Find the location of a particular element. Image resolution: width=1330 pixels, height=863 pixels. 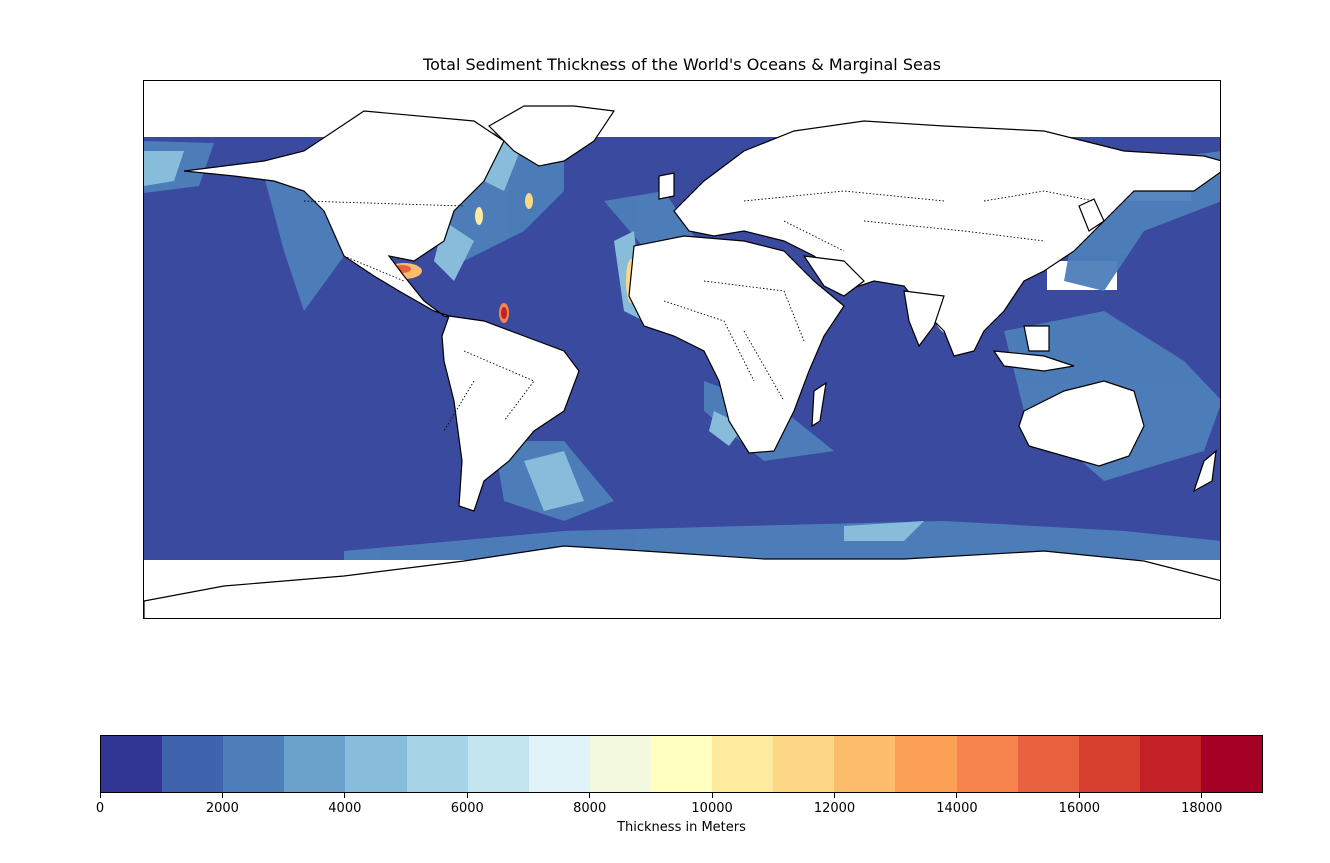

greenland is located at coordinates (552, 136).